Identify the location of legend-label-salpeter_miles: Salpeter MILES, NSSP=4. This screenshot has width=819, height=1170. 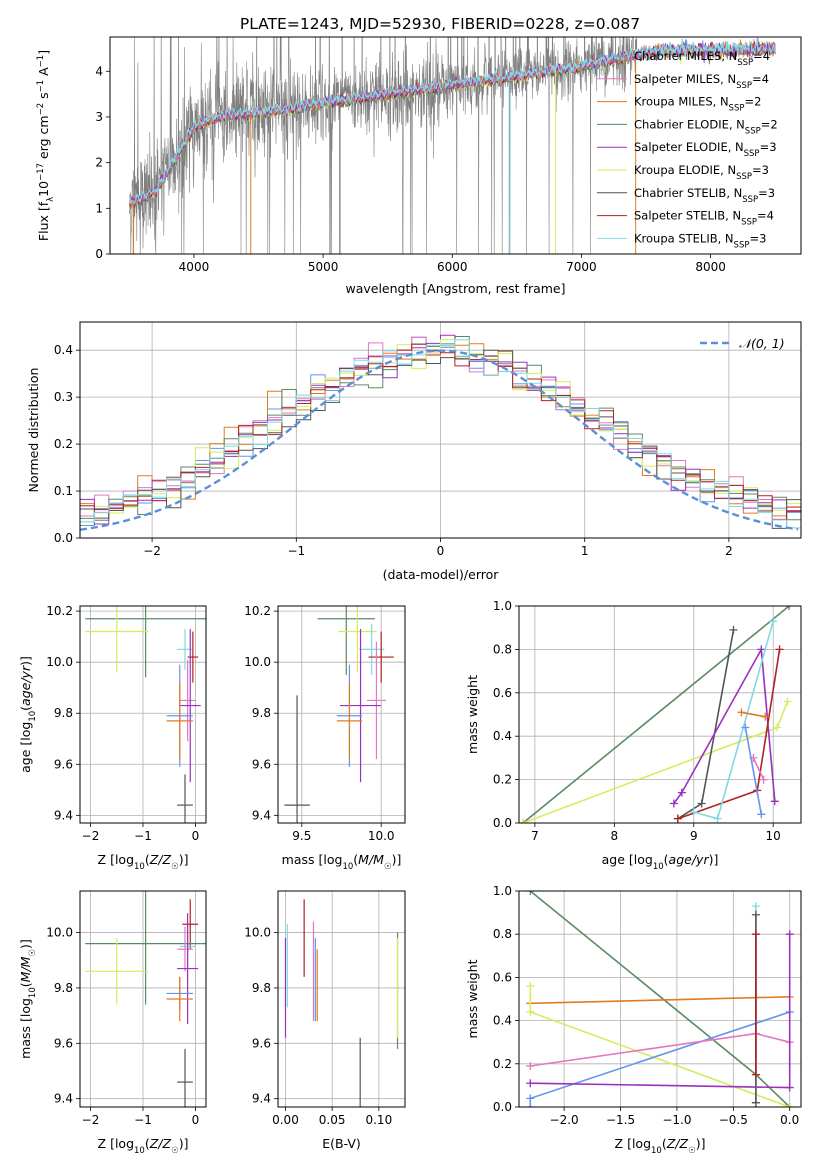
(701, 81).